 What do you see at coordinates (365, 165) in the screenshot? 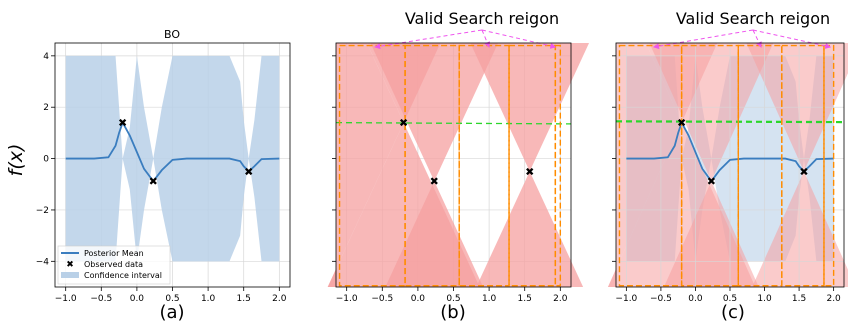
I see `left-region` at bounding box center [365, 165].